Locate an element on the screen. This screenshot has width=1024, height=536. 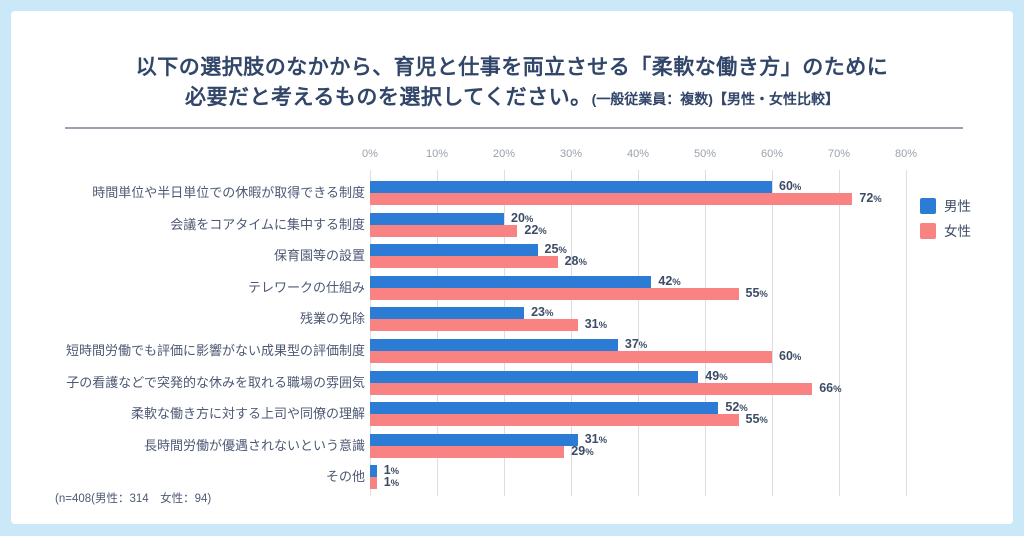
legend-swatch-male is located at coordinates (928, 206).